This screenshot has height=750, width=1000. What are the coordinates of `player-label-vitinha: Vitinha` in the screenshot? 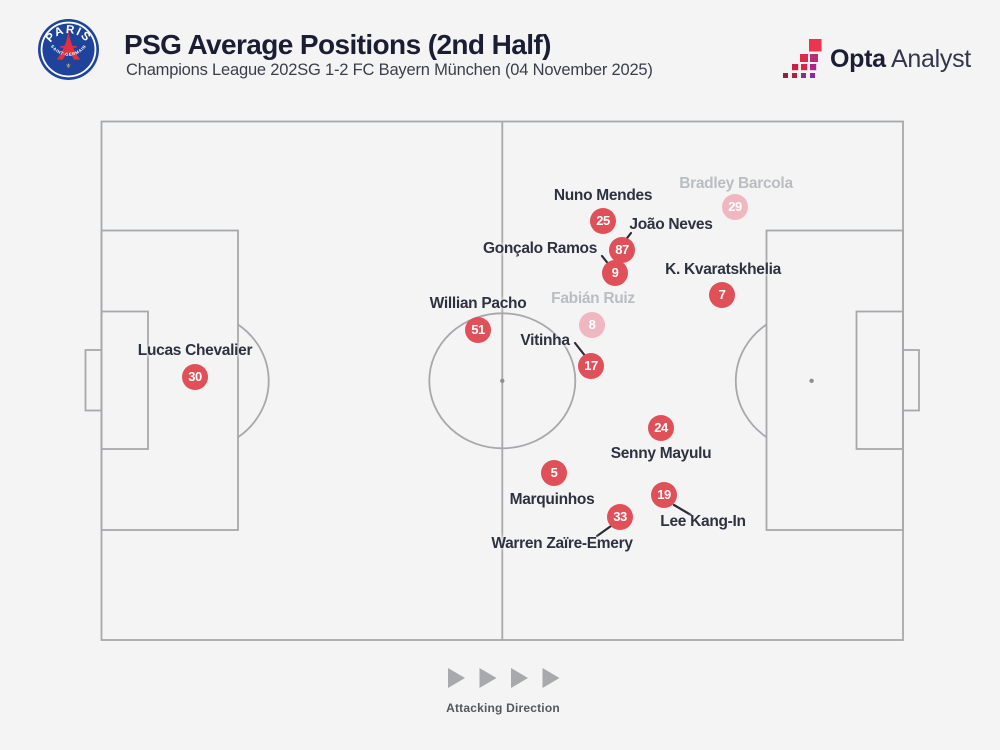 It's located at (545, 340).